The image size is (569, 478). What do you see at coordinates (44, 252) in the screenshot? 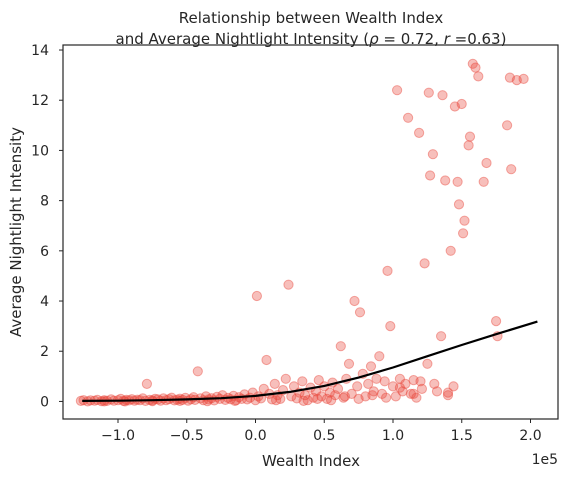
I see `y-tick-label: 6` at bounding box center [44, 252].